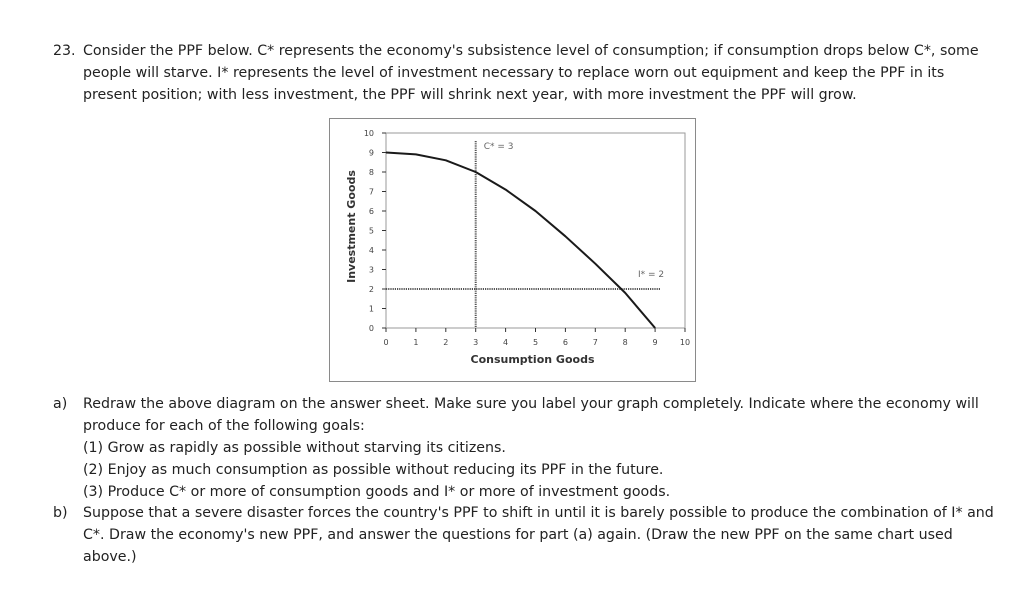 Image resolution: width=1036 pixels, height=609 pixels. Describe the element at coordinates (535, 342) in the screenshot. I see `x-tick-label: 5` at that location.